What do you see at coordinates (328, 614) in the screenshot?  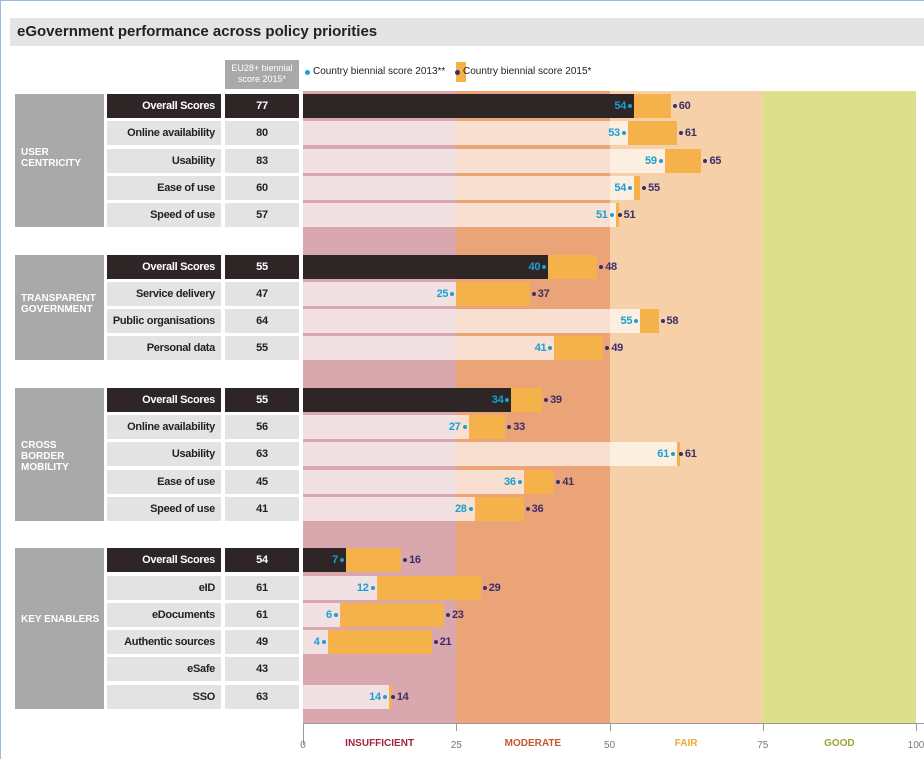 I see `label-2013: 6` at bounding box center [328, 614].